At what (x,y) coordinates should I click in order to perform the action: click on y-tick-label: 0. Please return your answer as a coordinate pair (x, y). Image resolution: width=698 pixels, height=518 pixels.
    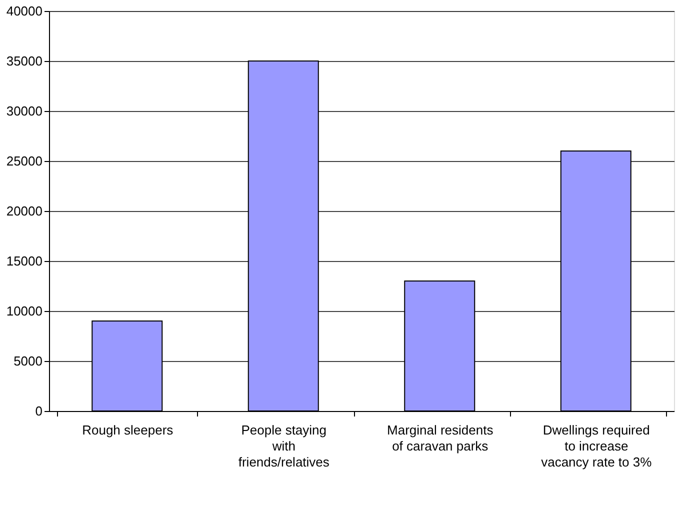
    Looking at the image, I should click on (38, 411).